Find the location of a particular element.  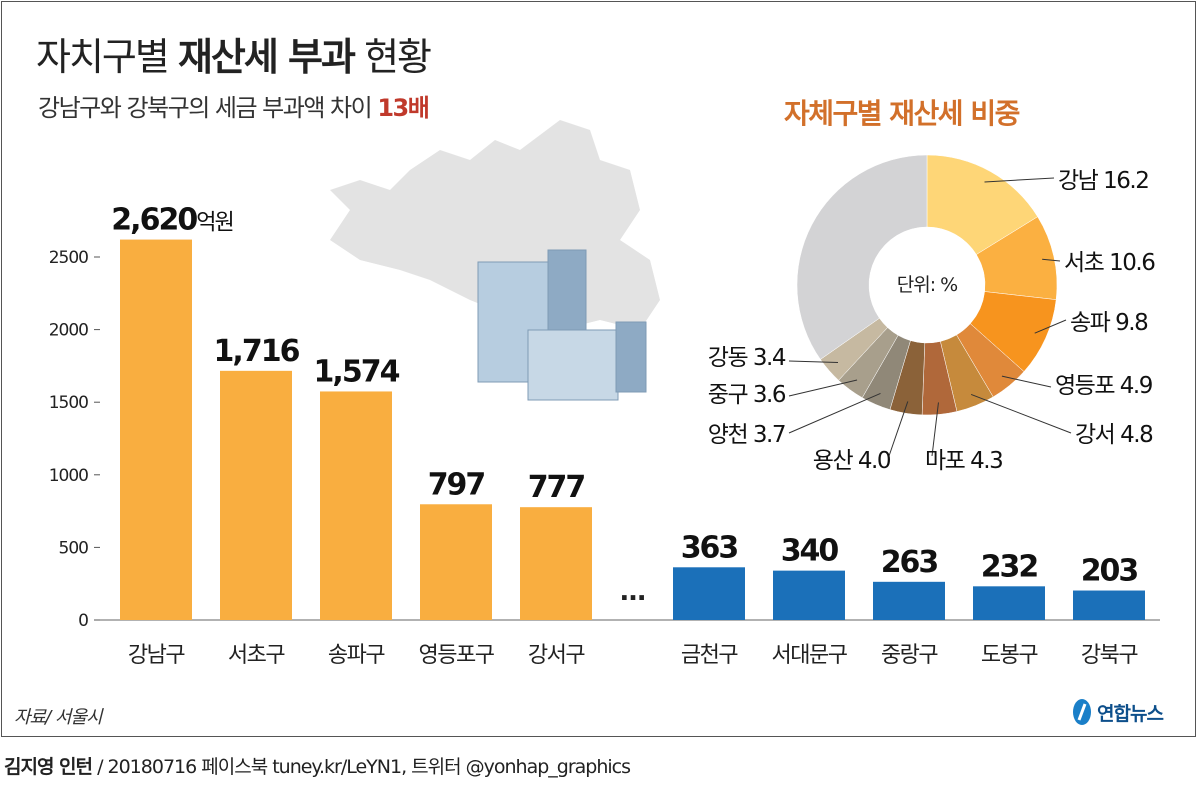

page-title: 자치구별 재산세 부과 현황 is located at coordinates (234, 57).